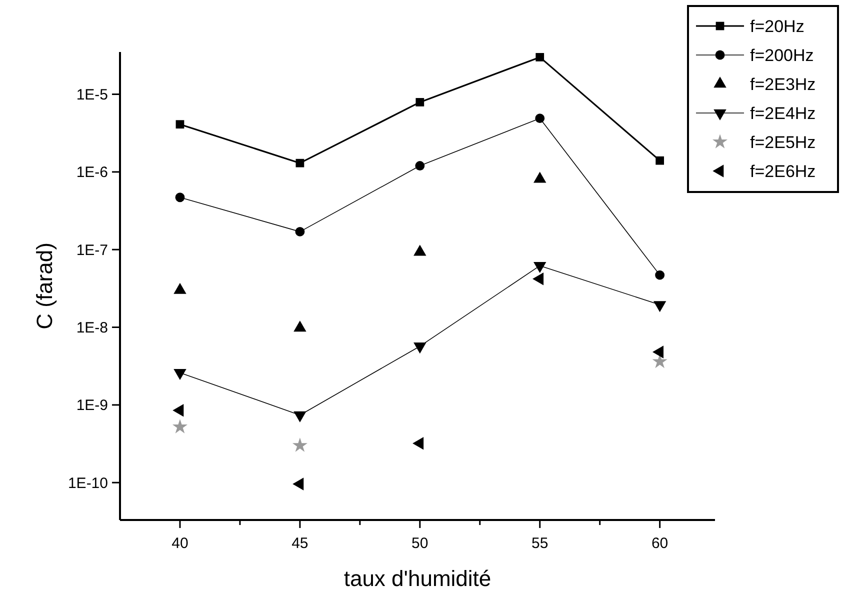 This screenshot has width=843, height=605. I want to click on y-tick-label: 1E-7, so click(92, 250).